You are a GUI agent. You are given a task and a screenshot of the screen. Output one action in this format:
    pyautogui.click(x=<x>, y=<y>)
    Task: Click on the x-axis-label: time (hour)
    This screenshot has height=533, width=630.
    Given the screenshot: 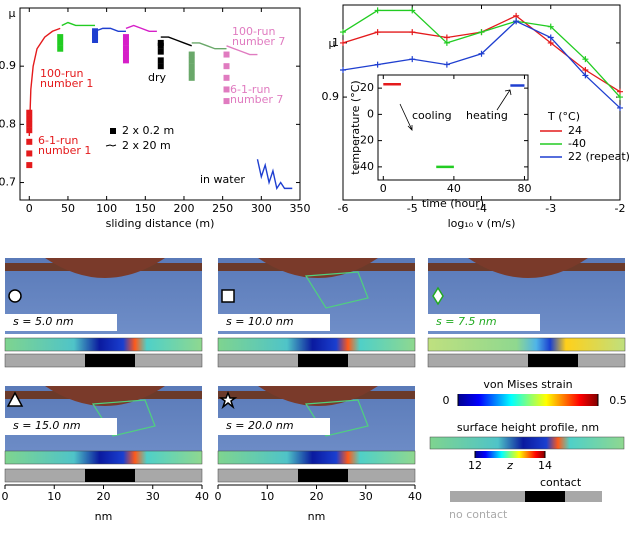 What is the action you would take?
    pyautogui.click(x=453, y=203)
    